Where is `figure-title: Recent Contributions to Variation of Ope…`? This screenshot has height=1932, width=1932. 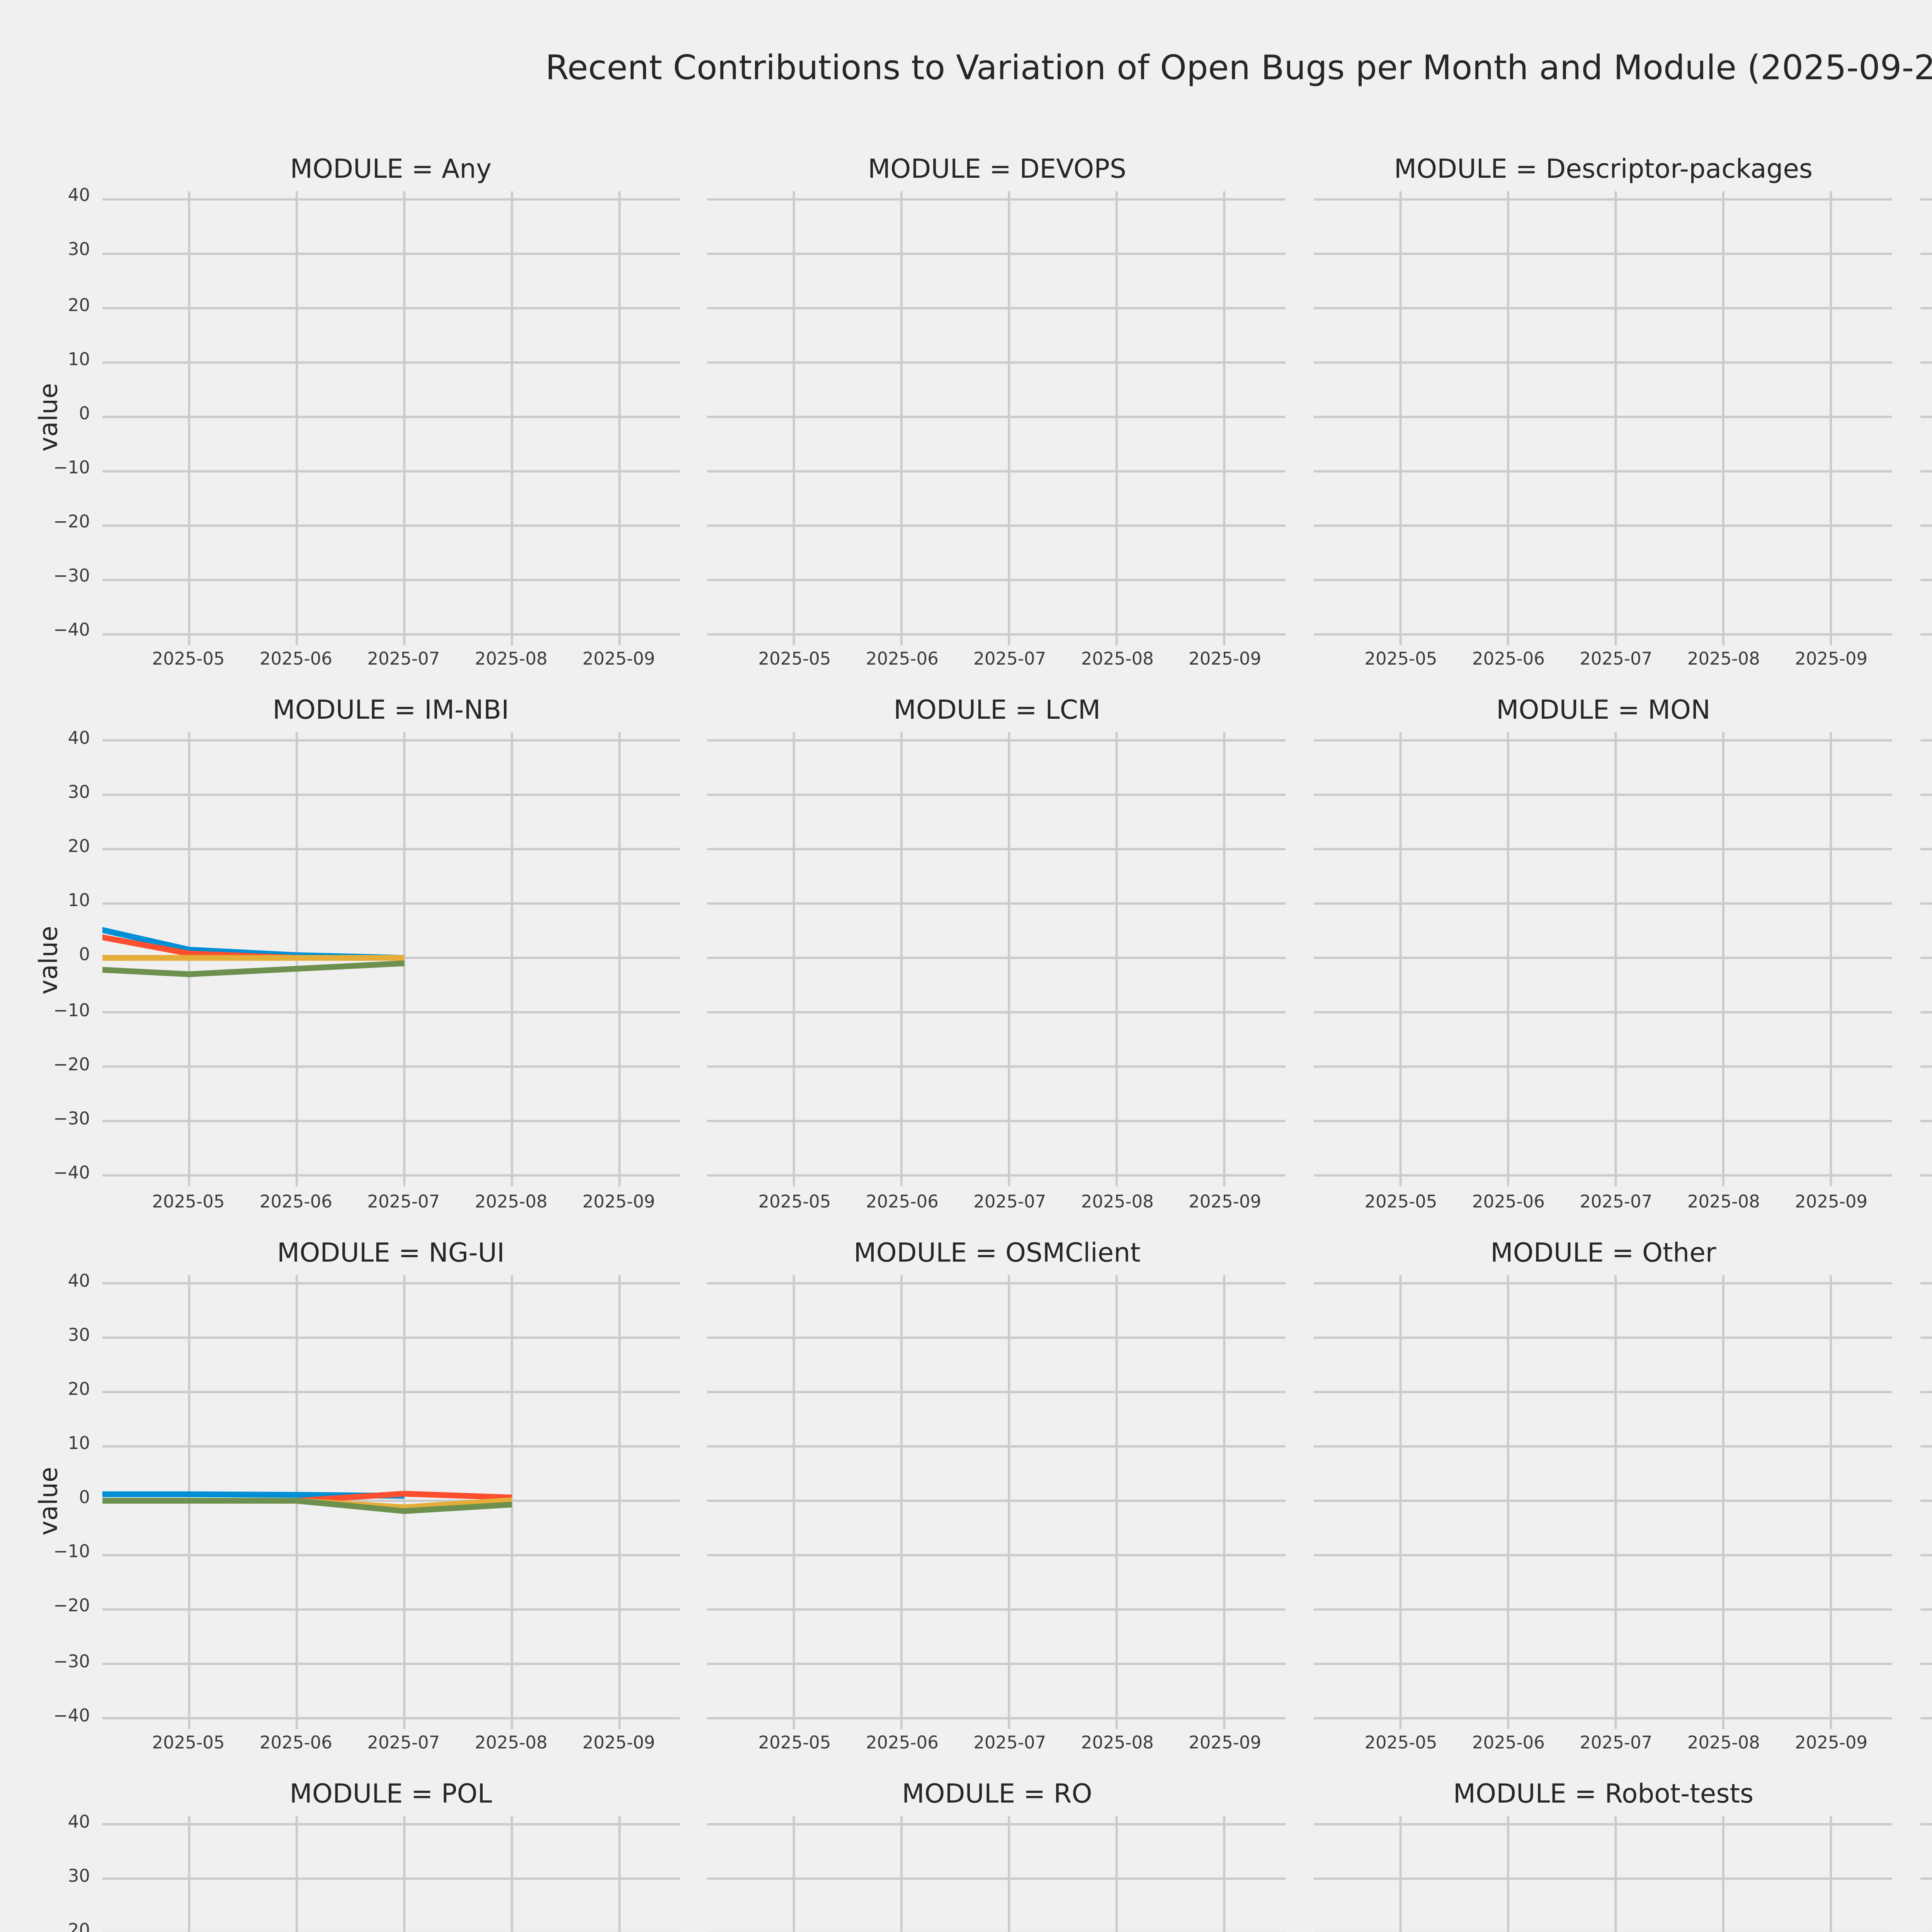 figure-title: Recent Contributions to Variation of Ope… is located at coordinates (1239, 70).